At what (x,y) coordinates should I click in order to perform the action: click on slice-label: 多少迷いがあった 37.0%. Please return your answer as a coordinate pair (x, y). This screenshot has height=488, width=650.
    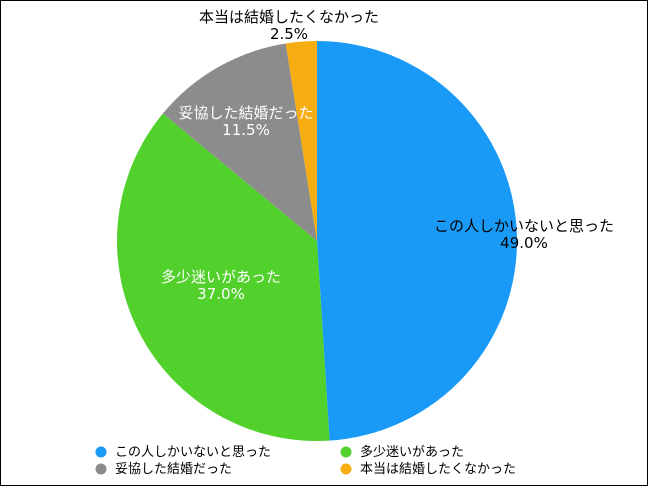
    Looking at the image, I should click on (221, 285).